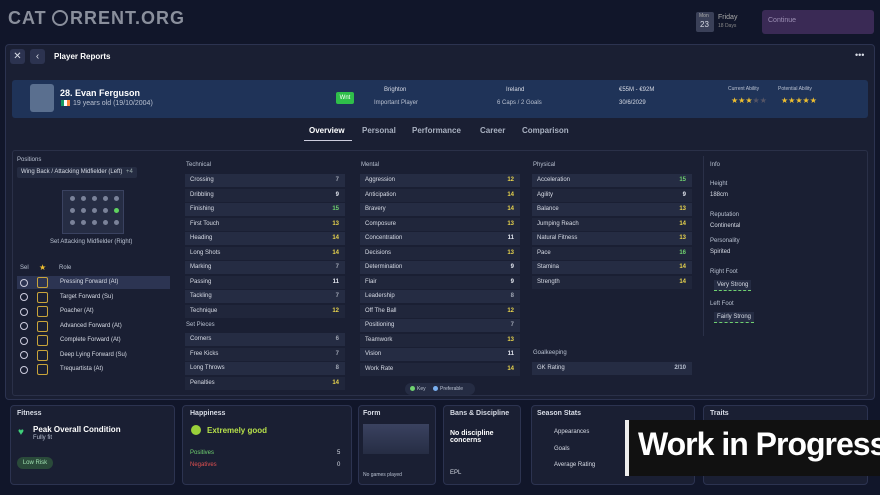 The width and height of the screenshot is (880, 495). I want to click on date-box, so click(705, 22).